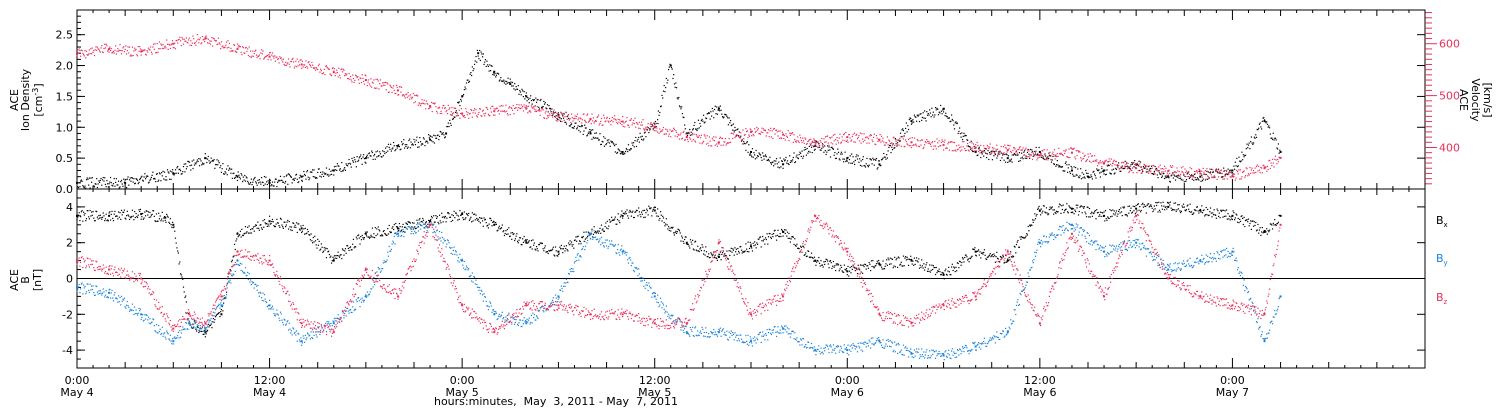 The height and width of the screenshot is (410, 1500). What do you see at coordinates (462, 113) in the screenshot?
I see `velocity-point` at bounding box center [462, 113].